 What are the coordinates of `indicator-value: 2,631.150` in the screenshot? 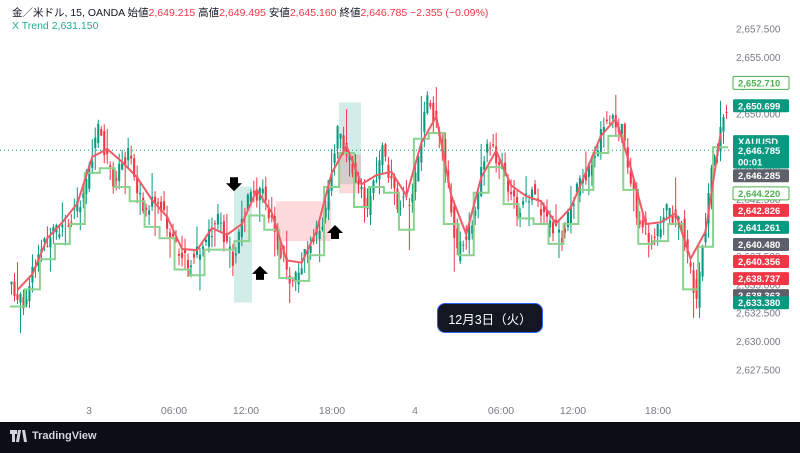 It's located at (75, 26).